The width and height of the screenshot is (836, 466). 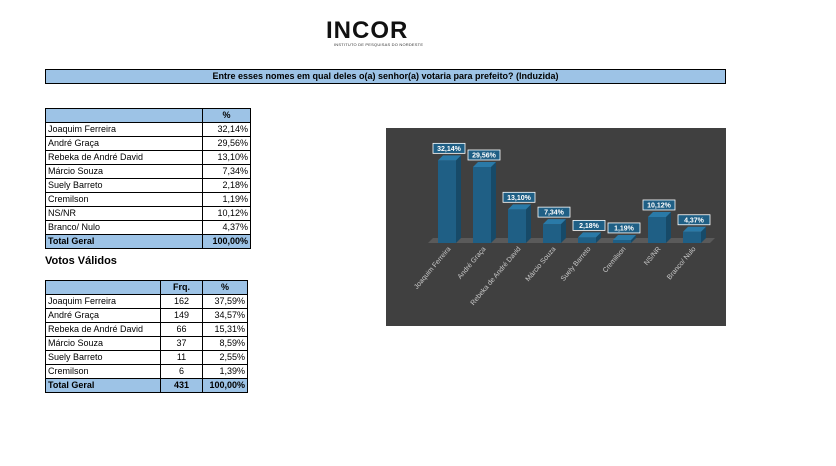 What do you see at coordinates (146, 301) in the screenshot?
I see `table-row: Joaquim Ferreira 162 37,59%` at bounding box center [146, 301].